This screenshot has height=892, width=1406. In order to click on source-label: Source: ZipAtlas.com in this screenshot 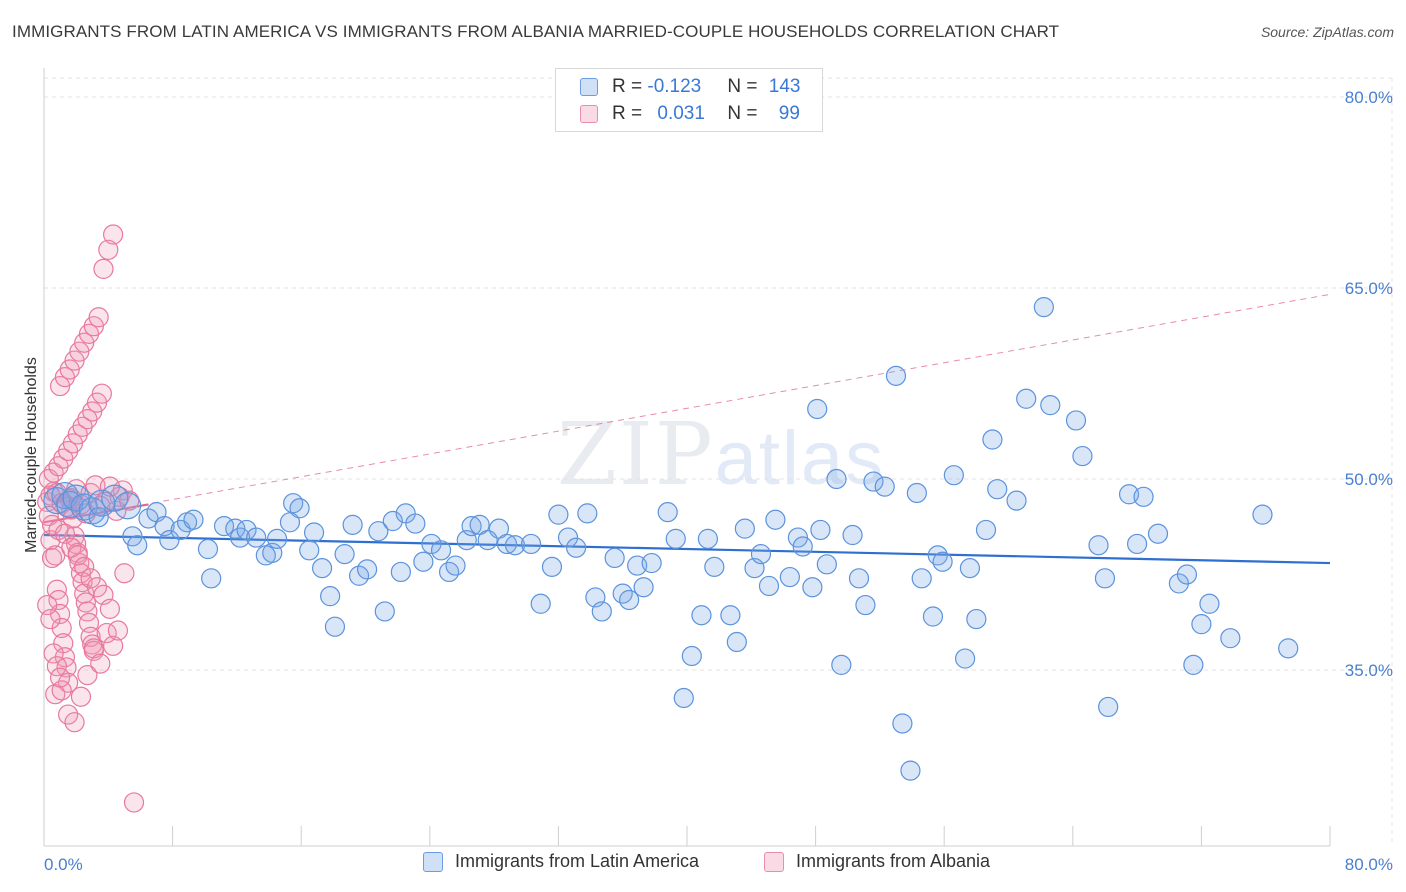, I will do `click(1327, 32)`.